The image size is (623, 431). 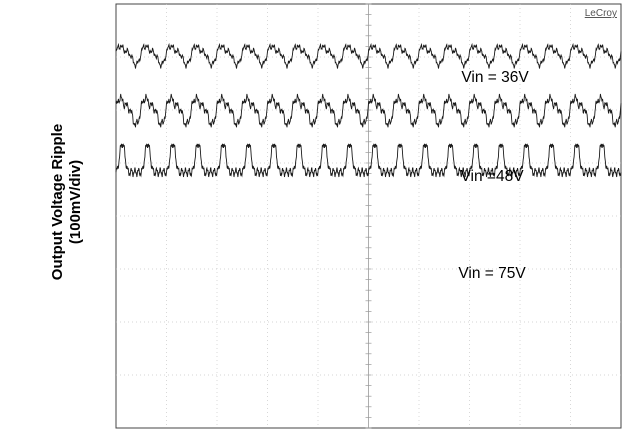 I want to click on trace-label-36v: Vin = 36V, so click(x=495, y=77).